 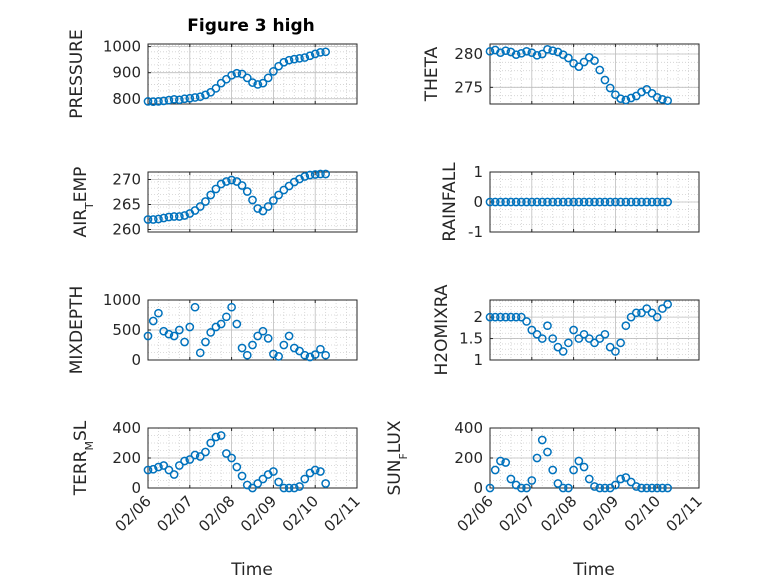 I want to click on ylabel-mixdepth: MIXDEPTH, so click(x=77, y=330).